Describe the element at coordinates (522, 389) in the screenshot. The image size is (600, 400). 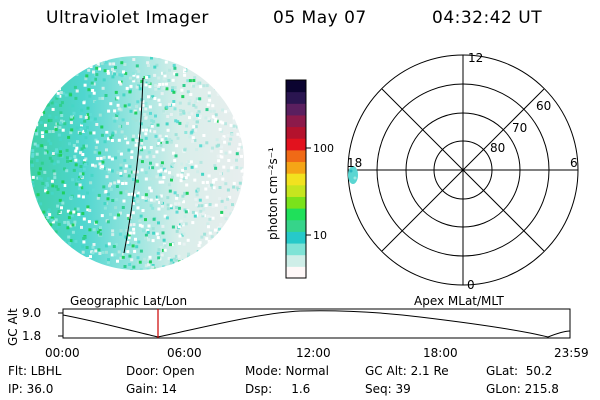
I see `glon-label: GLon: 215.8` at that location.